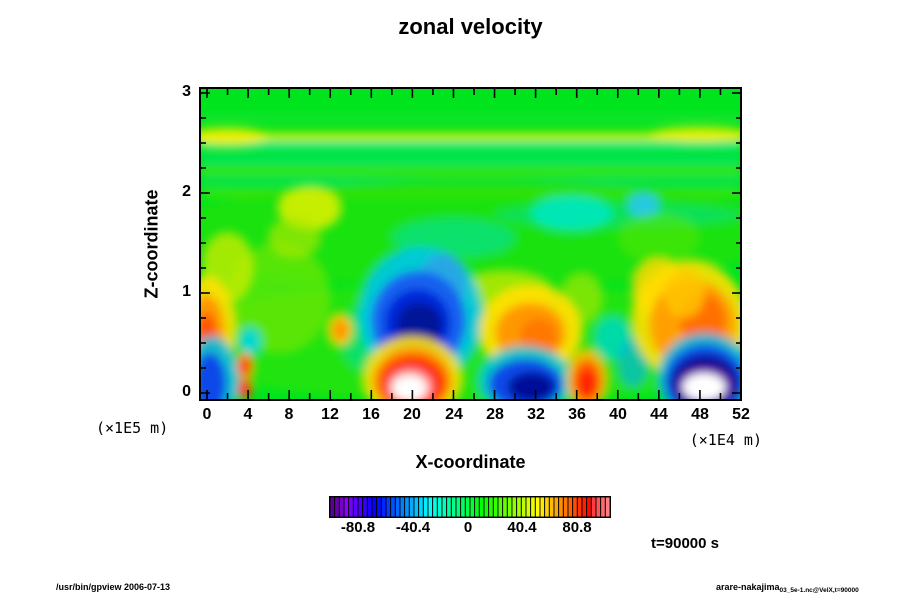 Image resolution: width=900 pixels, height=600 pixels. Describe the element at coordinates (577, 527) in the screenshot. I see `colorbar-label-4: 80.8` at that location.